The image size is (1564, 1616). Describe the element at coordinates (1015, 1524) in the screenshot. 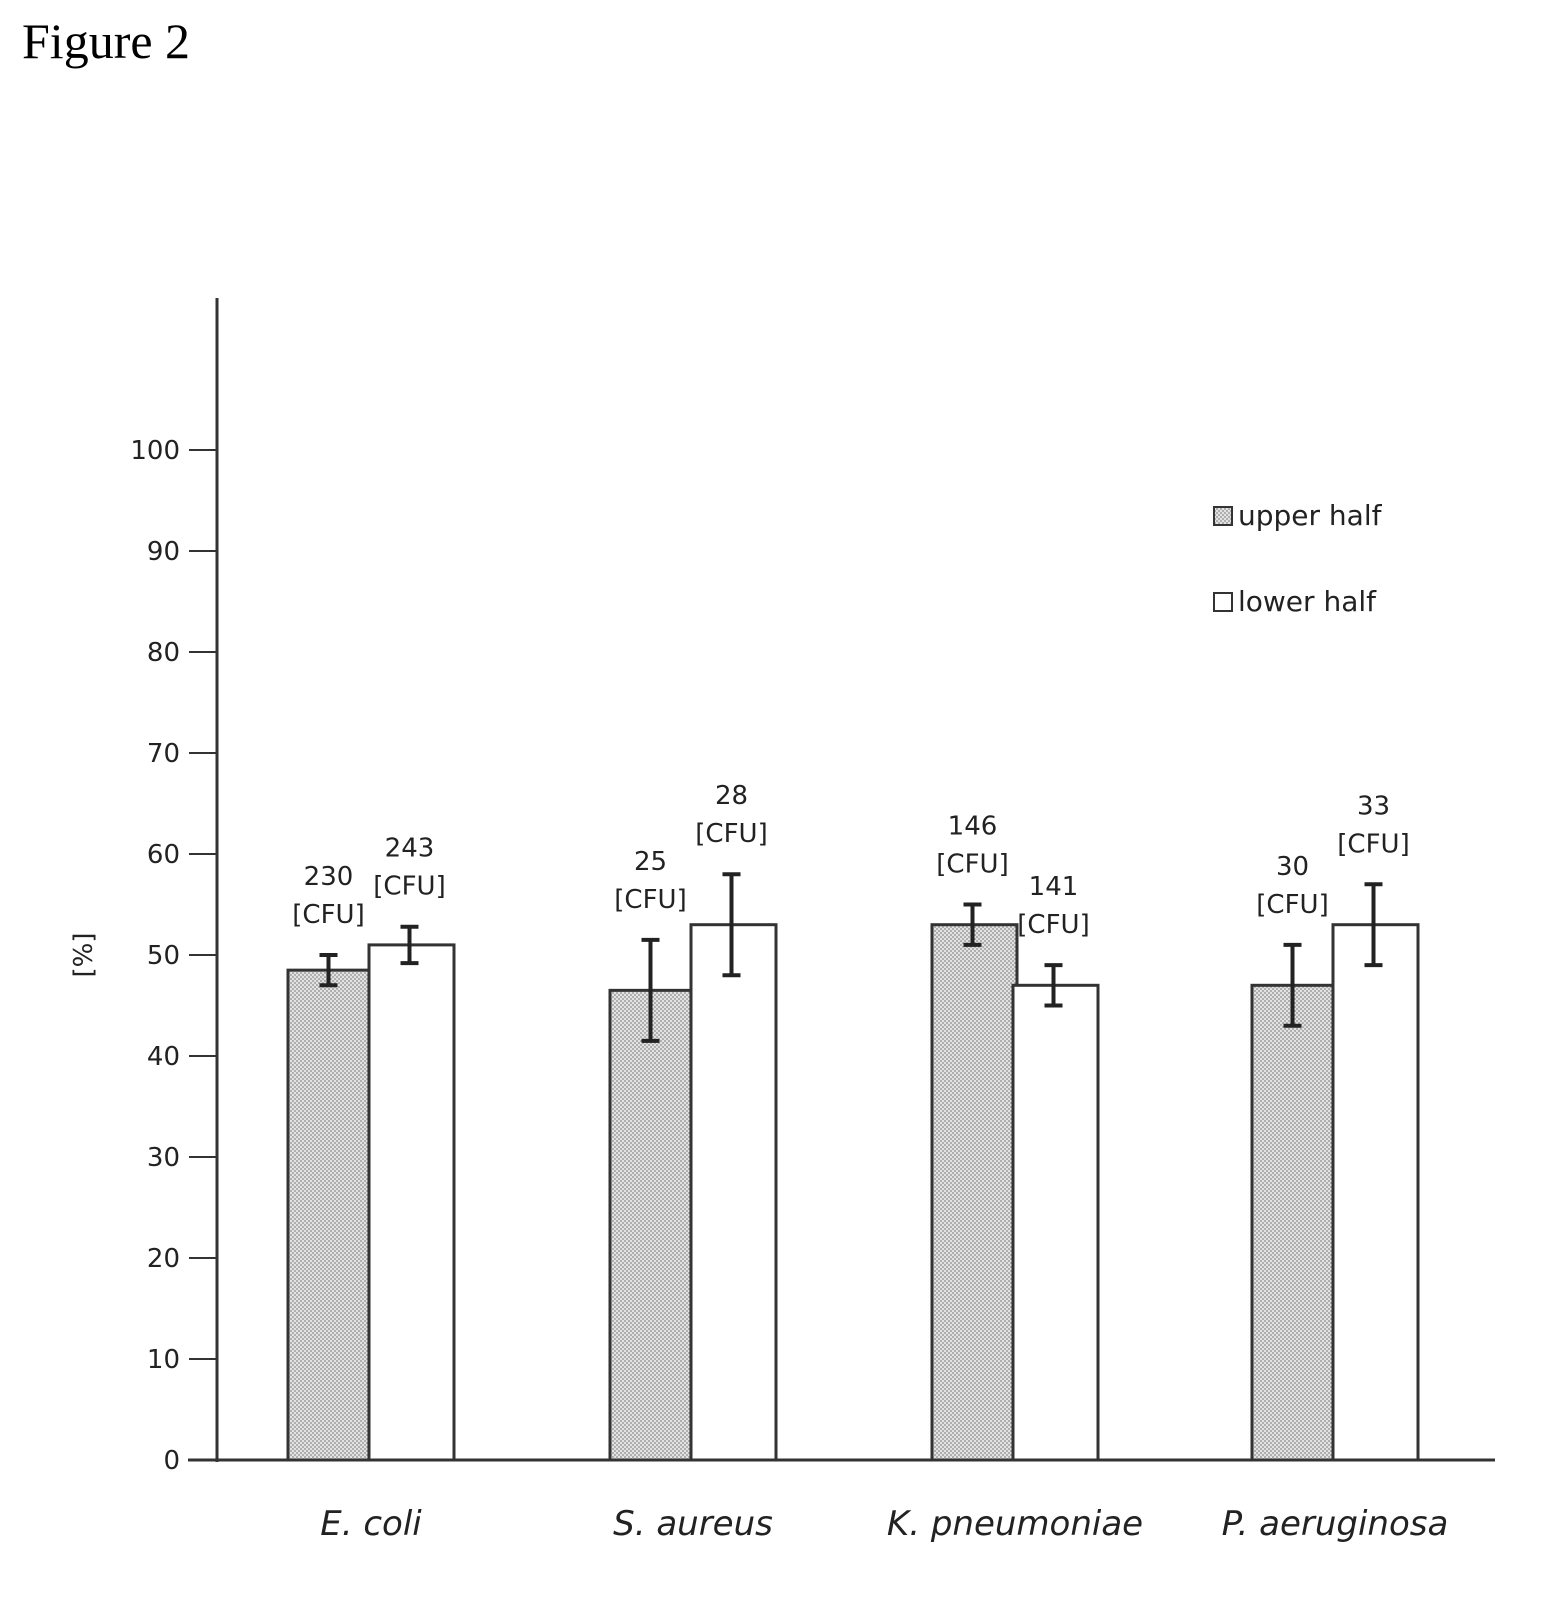

I see `x-category-label: K. pneumoniae` at that location.